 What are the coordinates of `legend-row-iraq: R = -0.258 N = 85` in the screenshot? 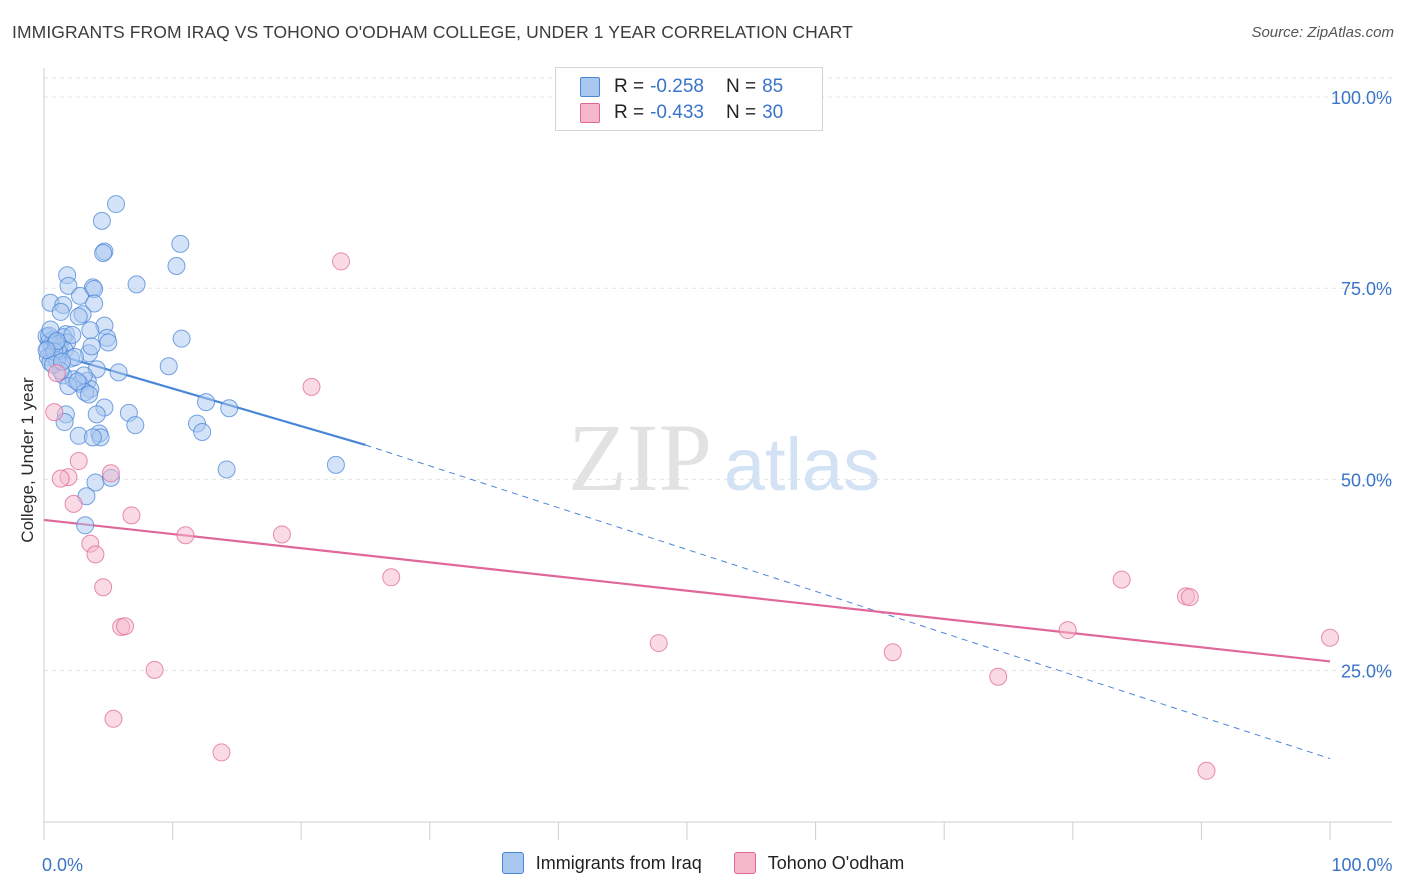 It's located at (681, 87).